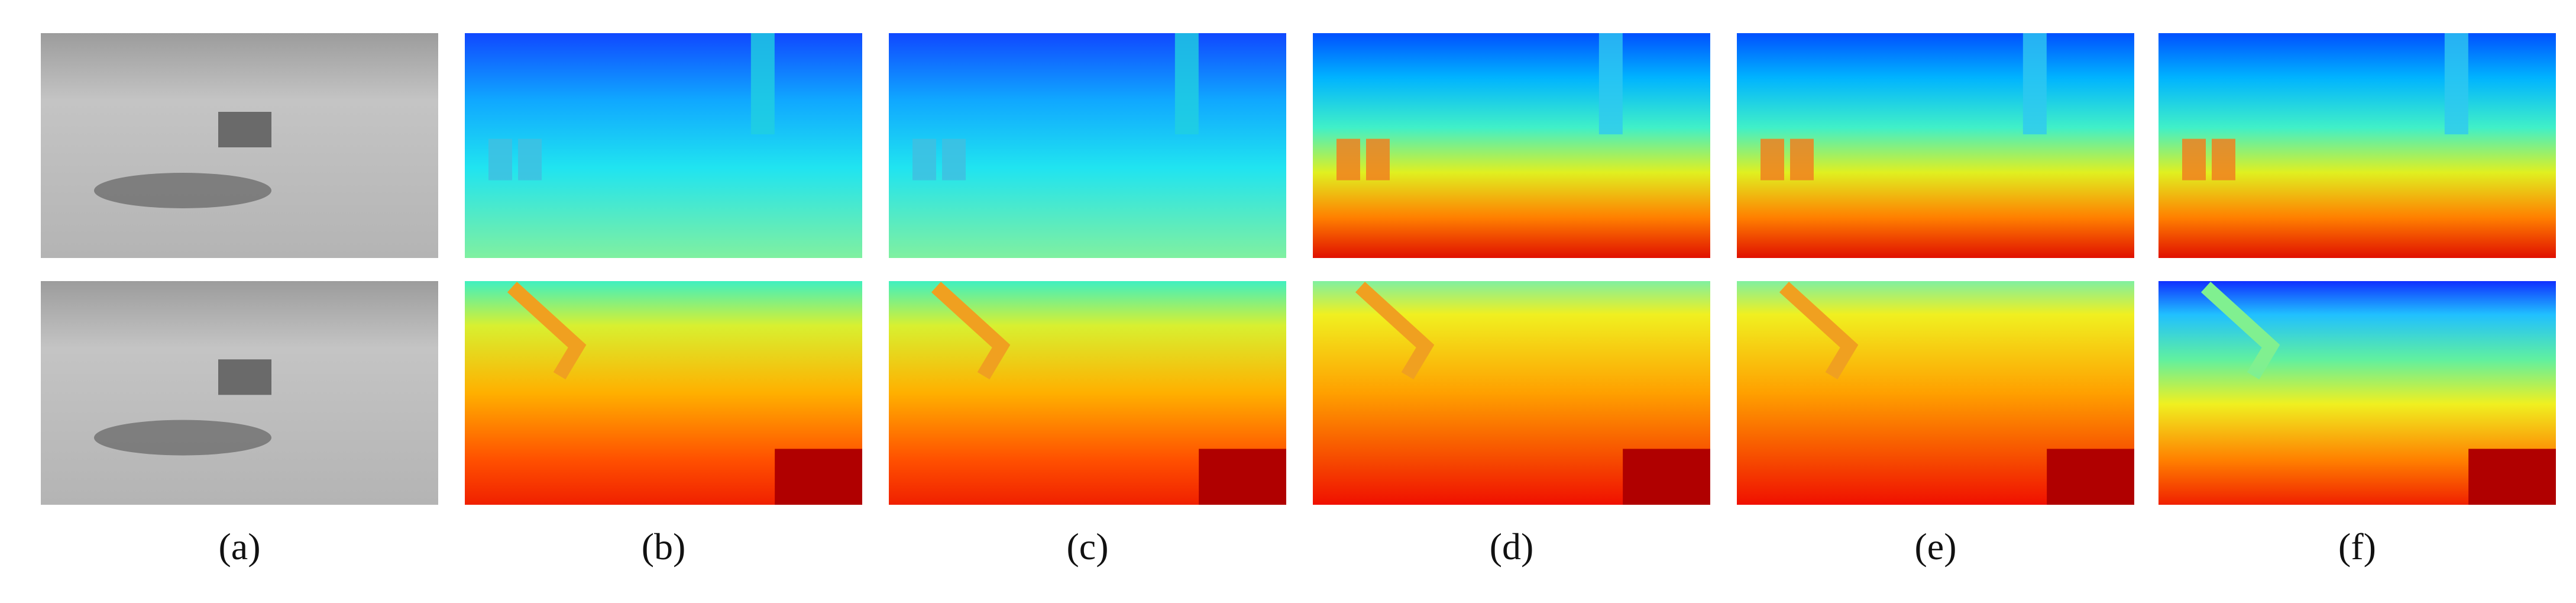  Describe the element at coordinates (239, 546) in the screenshot. I see `panel-label: (a)` at that location.